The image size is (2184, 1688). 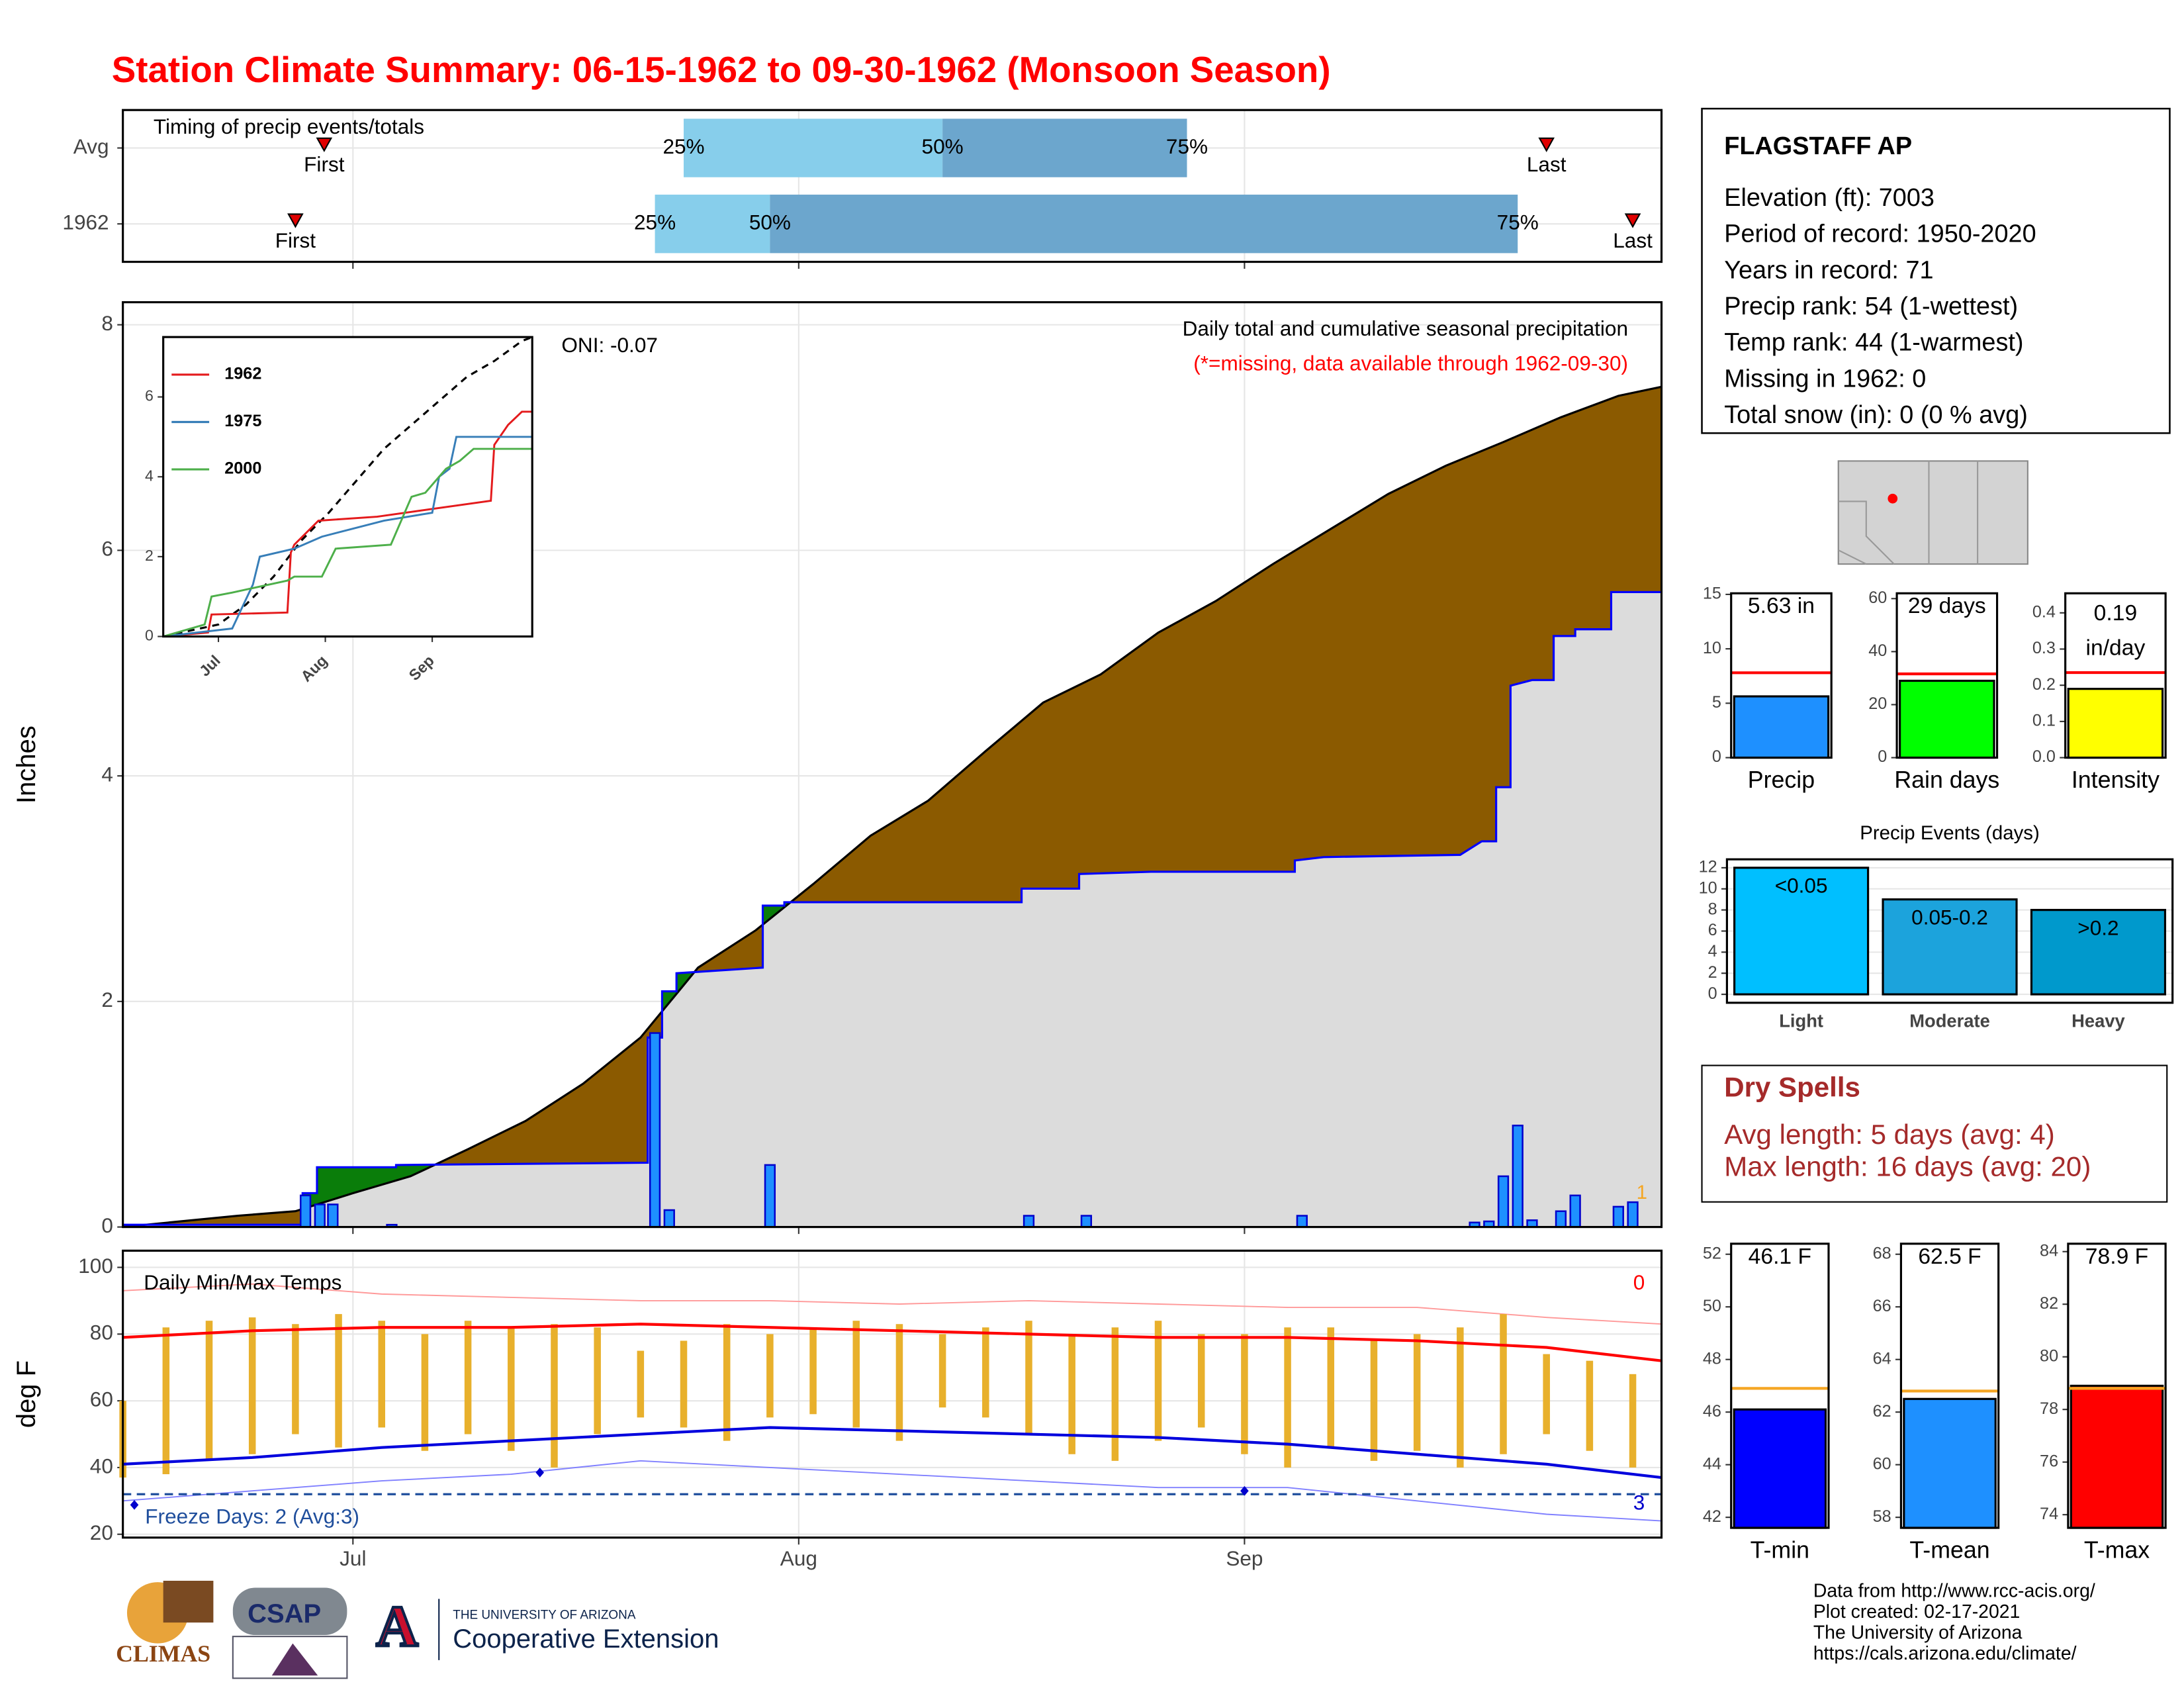 What do you see at coordinates (1780, 1256) in the screenshot?
I see `value-label: 46.1 F` at bounding box center [1780, 1256].